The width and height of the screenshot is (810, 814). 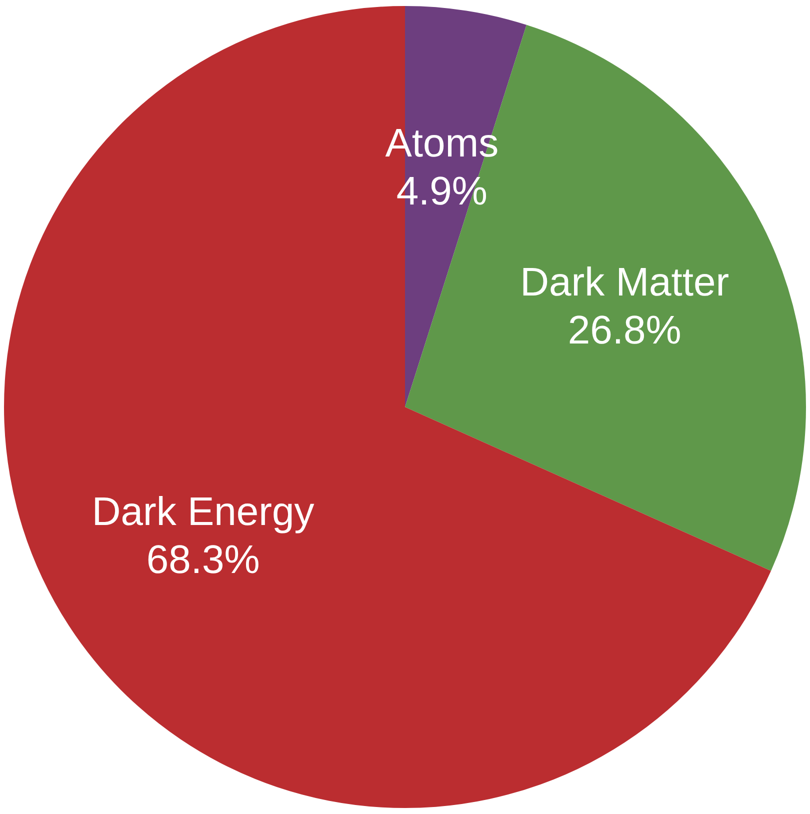 I want to click on data-label: 26.8%, so click(x=625, y=330).